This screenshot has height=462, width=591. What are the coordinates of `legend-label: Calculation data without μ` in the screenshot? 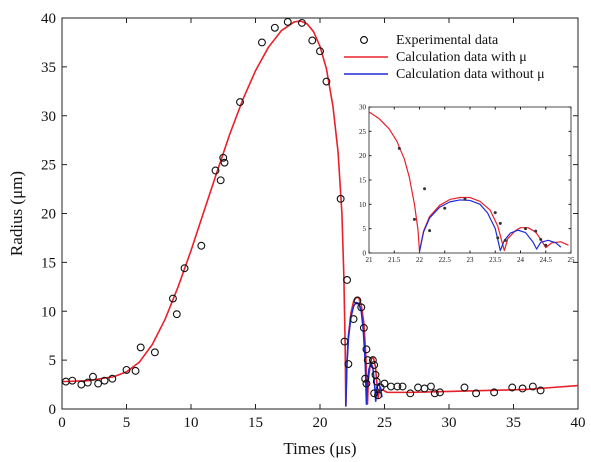 It's located at (470, 74).